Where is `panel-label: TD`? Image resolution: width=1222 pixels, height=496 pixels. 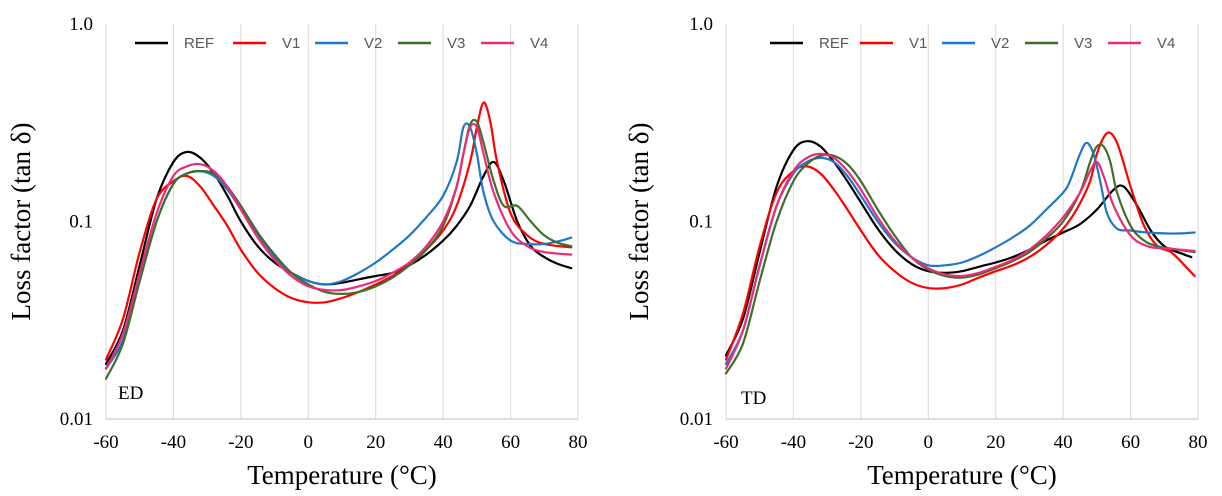
panel-label: TD is located at coordinates (753, 398).